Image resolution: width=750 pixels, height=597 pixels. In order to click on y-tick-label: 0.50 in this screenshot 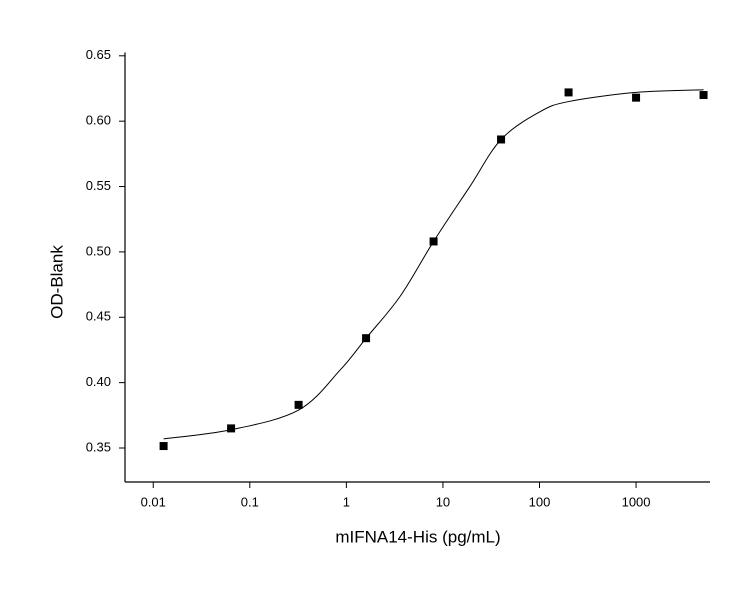, I will do `click(98, 250)`.